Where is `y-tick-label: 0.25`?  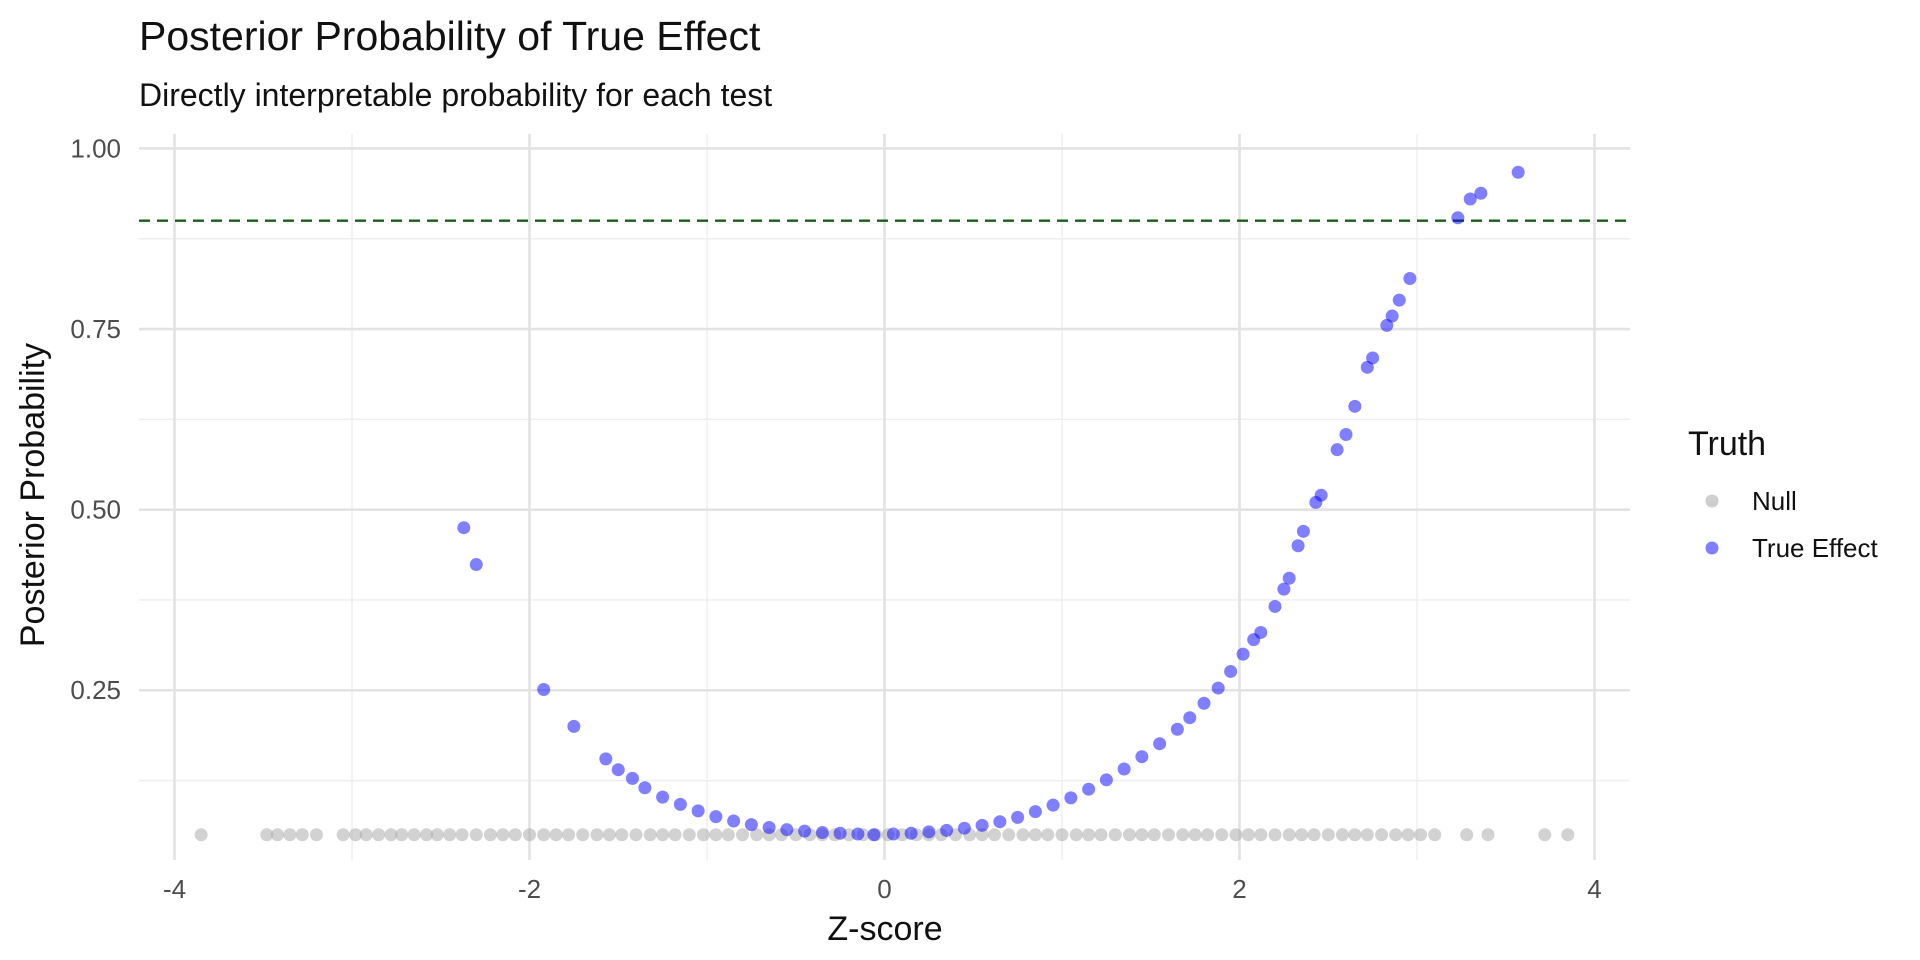 y-tick-label: 0.25 is located at coordinates (95, 690).